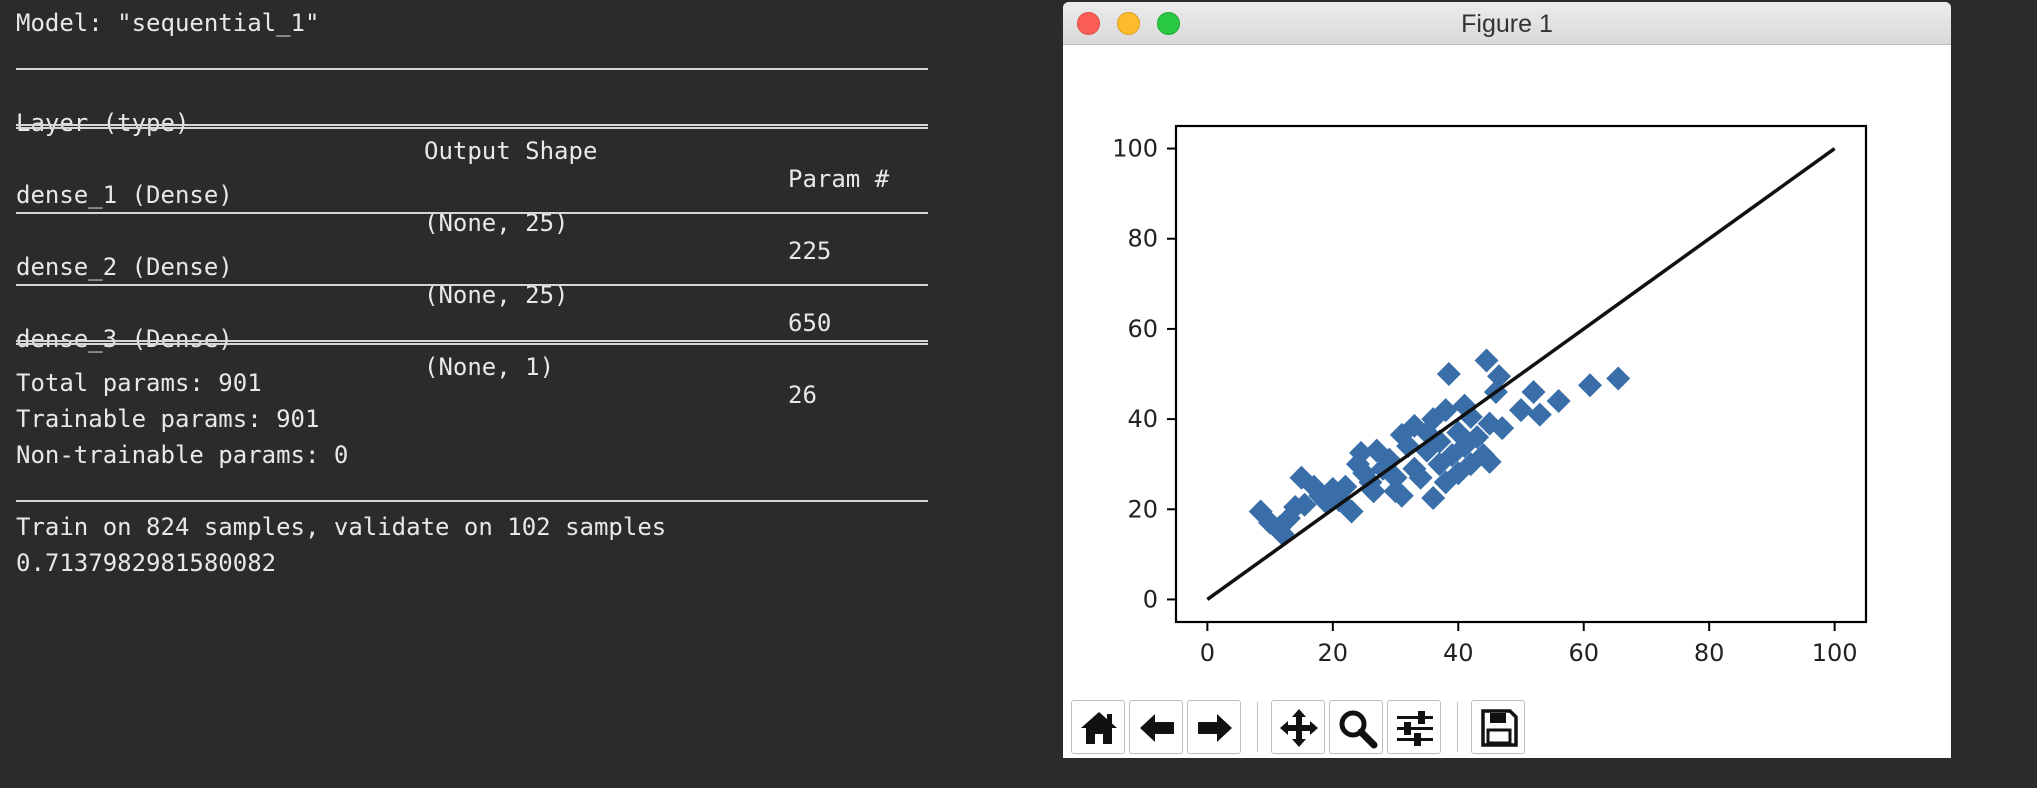 The image size is (2037, 788). Describe the element at coordinates (1207, 653) in the screenshot. I see `x-tick-label: 0` at that location.